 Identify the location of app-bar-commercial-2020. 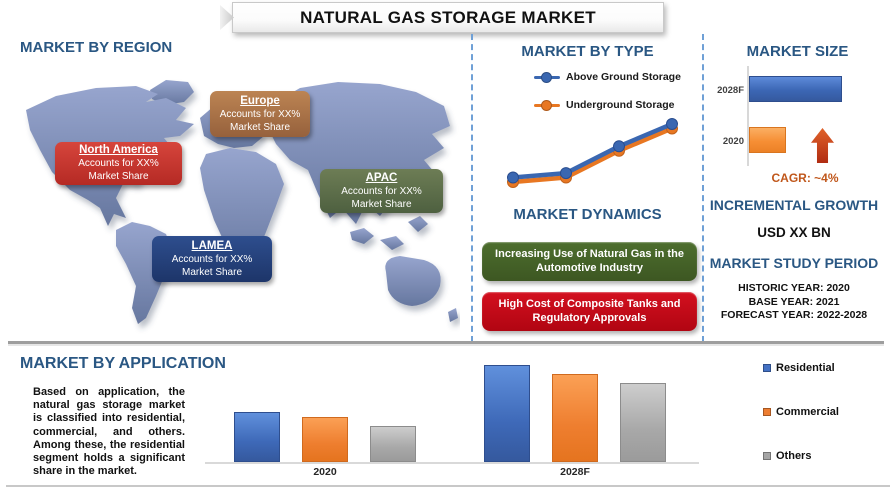
(325, 439).